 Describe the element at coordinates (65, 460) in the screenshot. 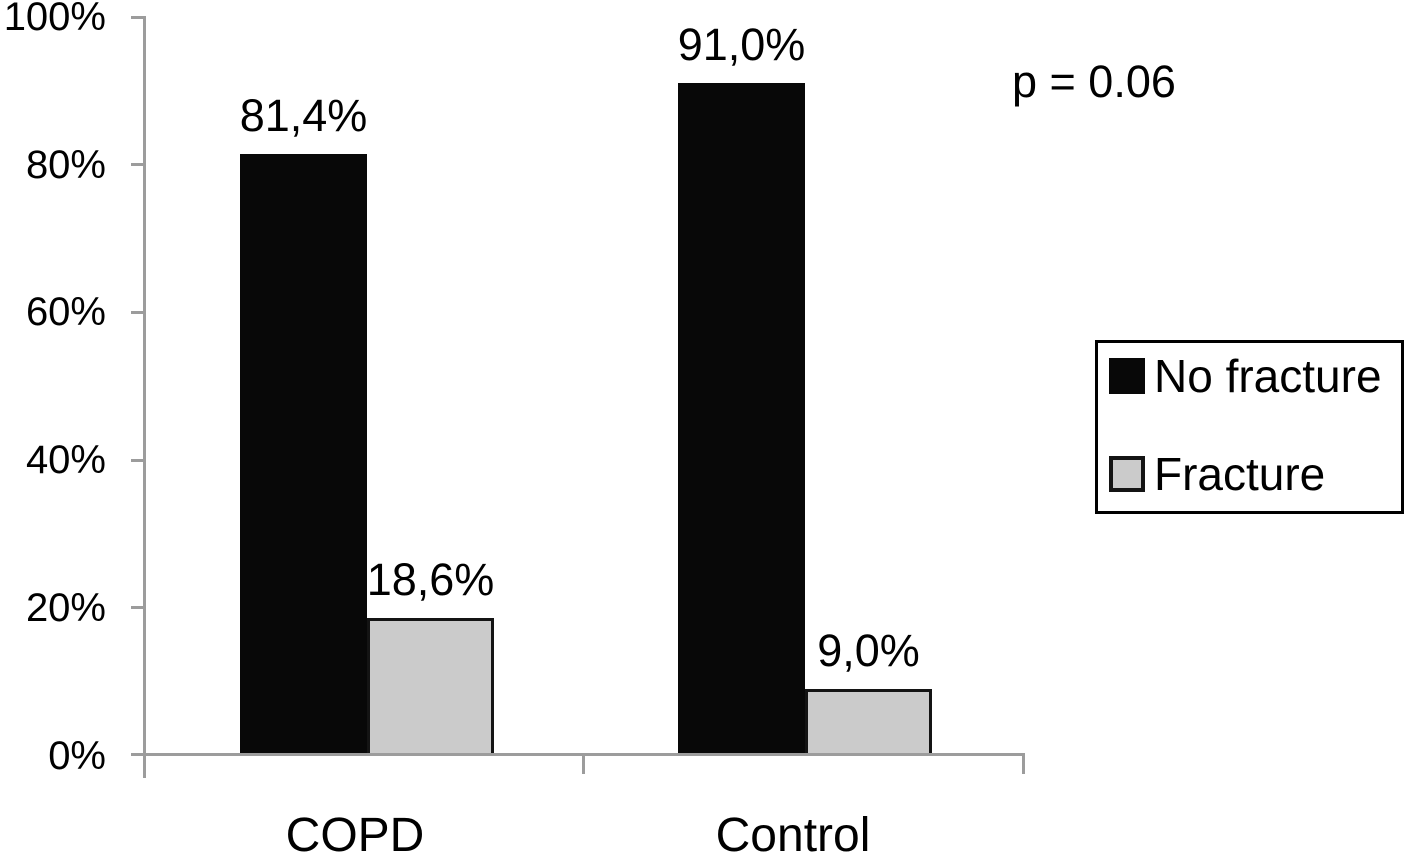

I see `y-tick-label: 40%` at that location.